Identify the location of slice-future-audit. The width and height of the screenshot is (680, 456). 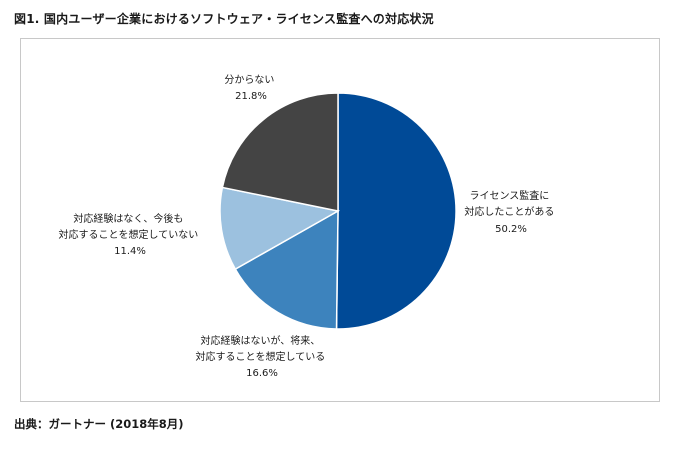
(286, 269).